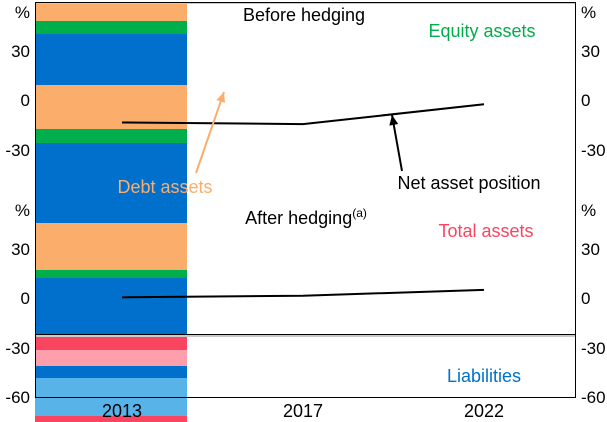 This screenshot has height=422, width=607. I want to click on x-axis-year-label: 2013, so click(122, 411).